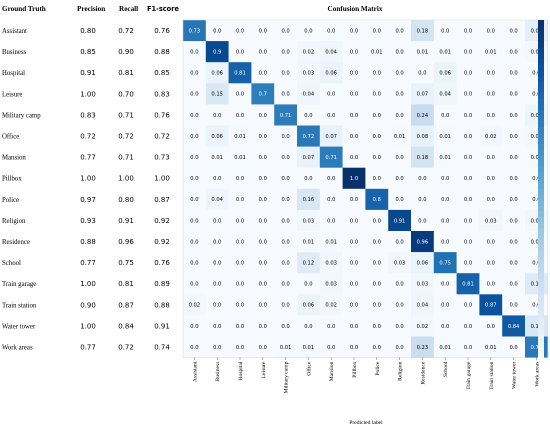 Image resolution: width=550 pixels, height=432 pixels. Describe the element at coordinates (218, 372) in the screenshot. I see `x-tick-label: Business` at that location.